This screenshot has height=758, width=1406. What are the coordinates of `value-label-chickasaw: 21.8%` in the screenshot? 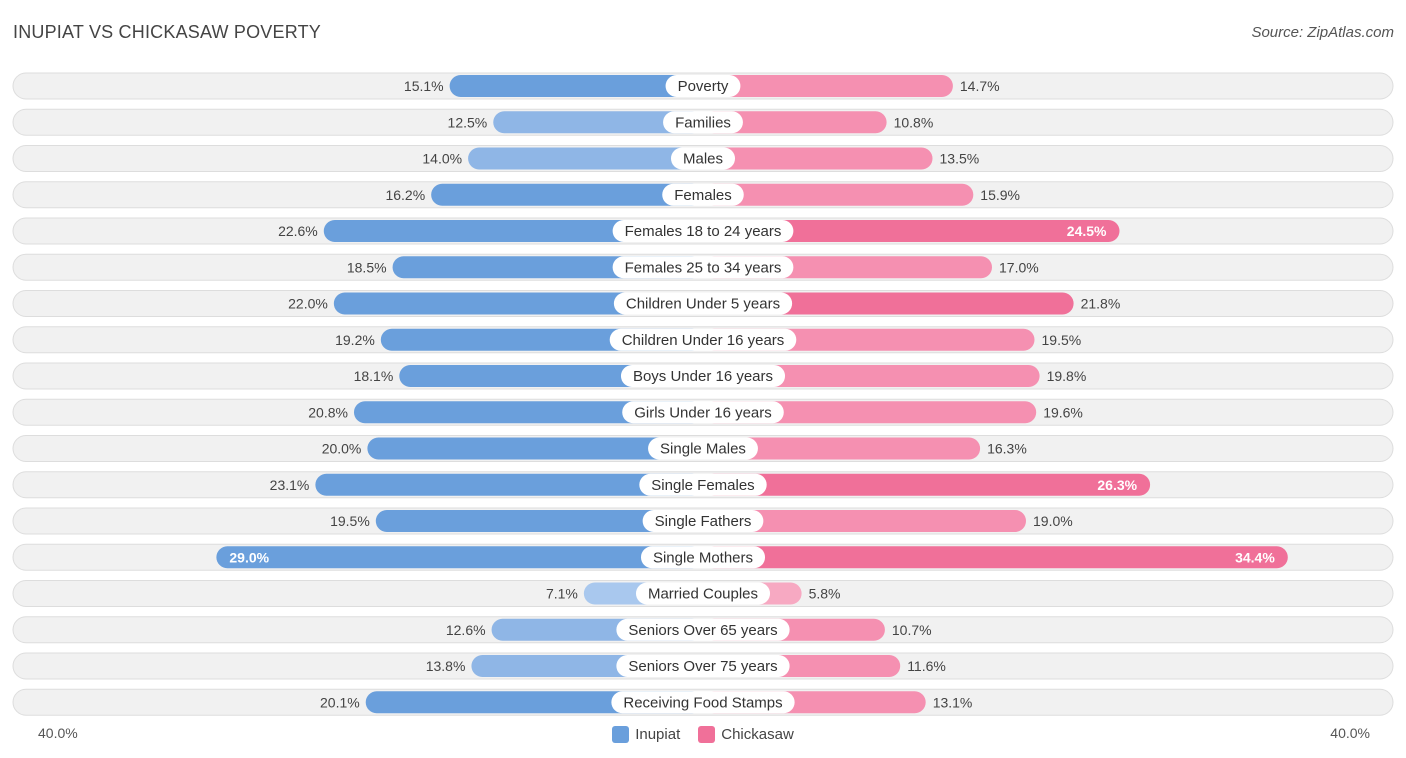 It's located at (1101, 304).